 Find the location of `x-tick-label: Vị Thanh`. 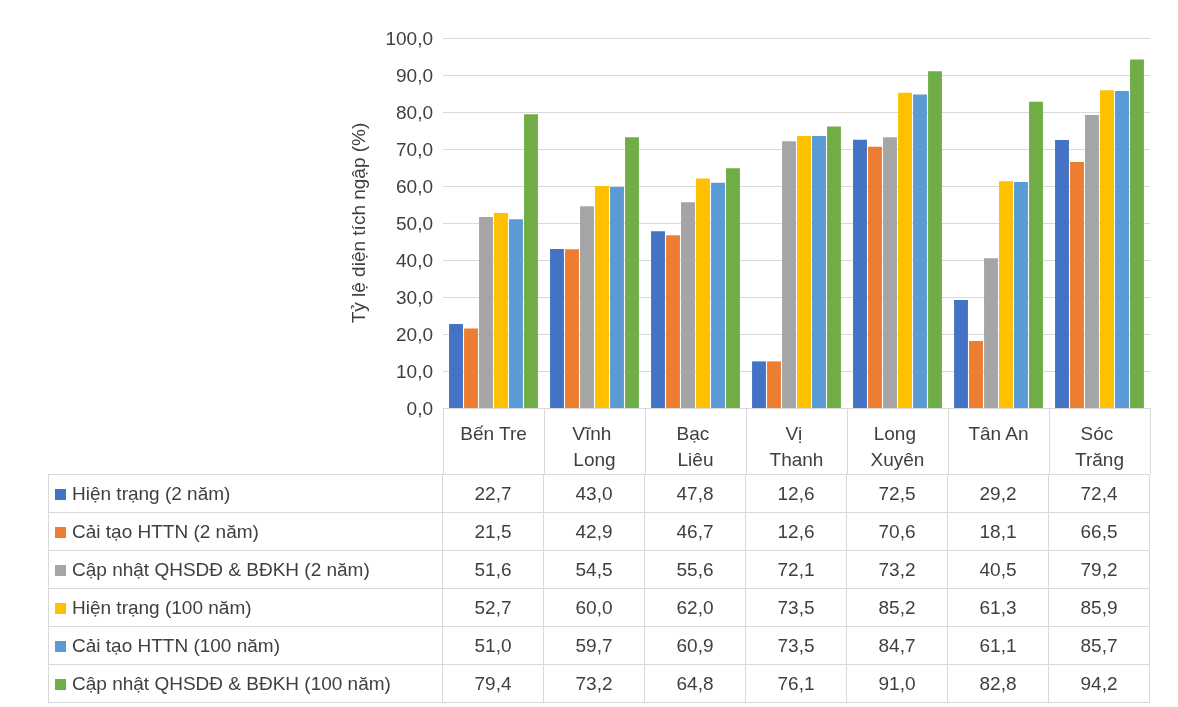

x-tick-label: Vị Thanh is located at coordinates (796, 446).